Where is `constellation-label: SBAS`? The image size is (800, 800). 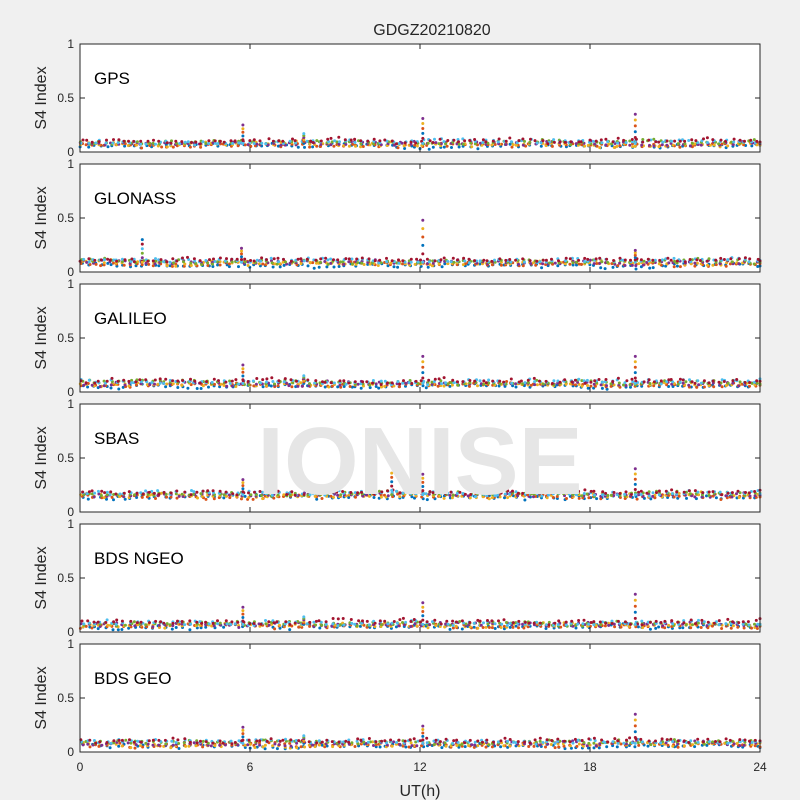 constellation-label: SBAS is located at coordinates (116, 438).